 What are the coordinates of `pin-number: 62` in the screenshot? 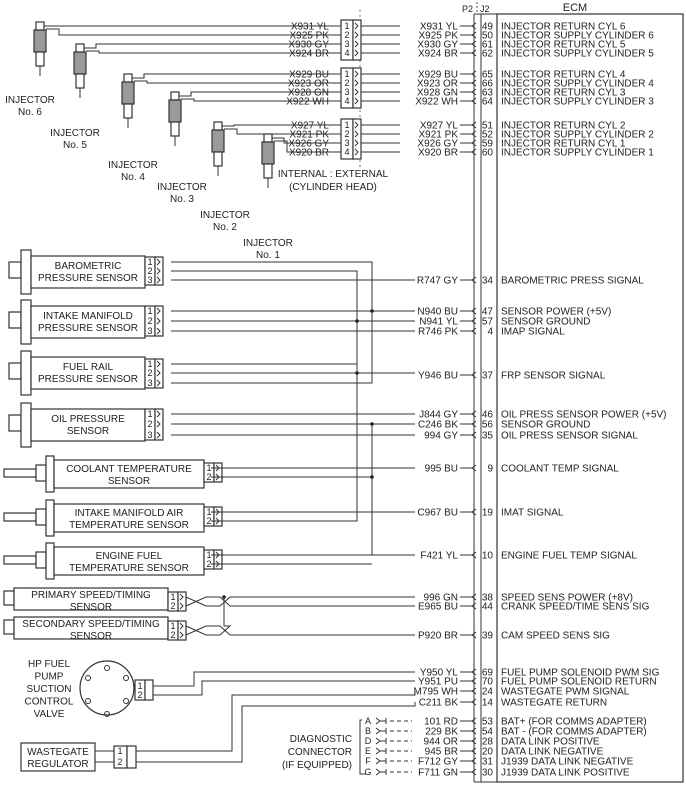 It's located at (488, 54).